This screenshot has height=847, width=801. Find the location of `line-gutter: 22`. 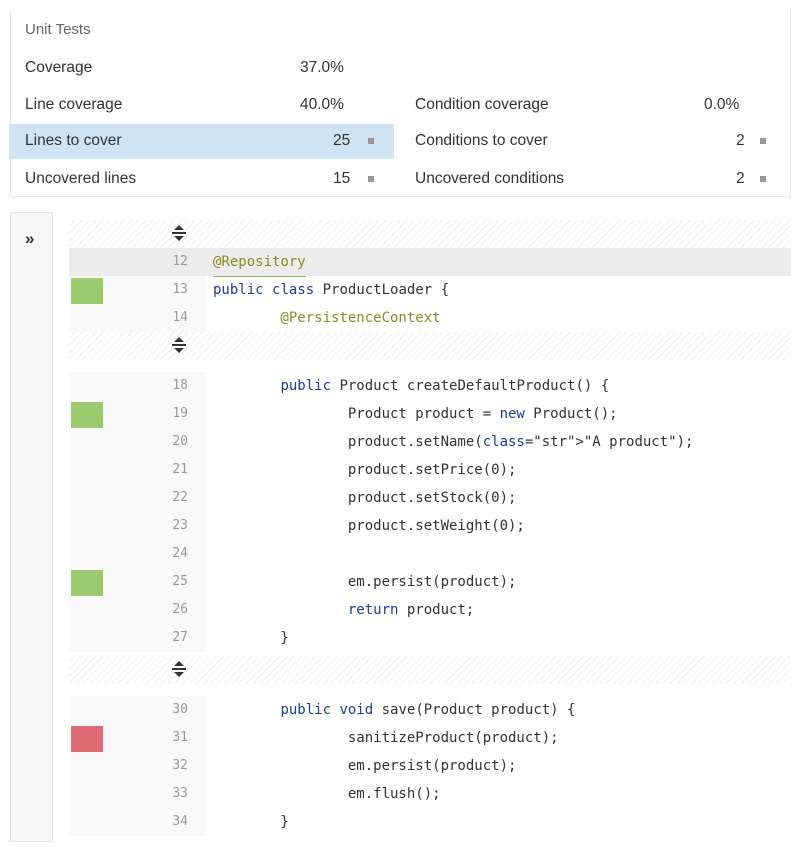

line-gutter: 22 is located at coordinates (137, 498).